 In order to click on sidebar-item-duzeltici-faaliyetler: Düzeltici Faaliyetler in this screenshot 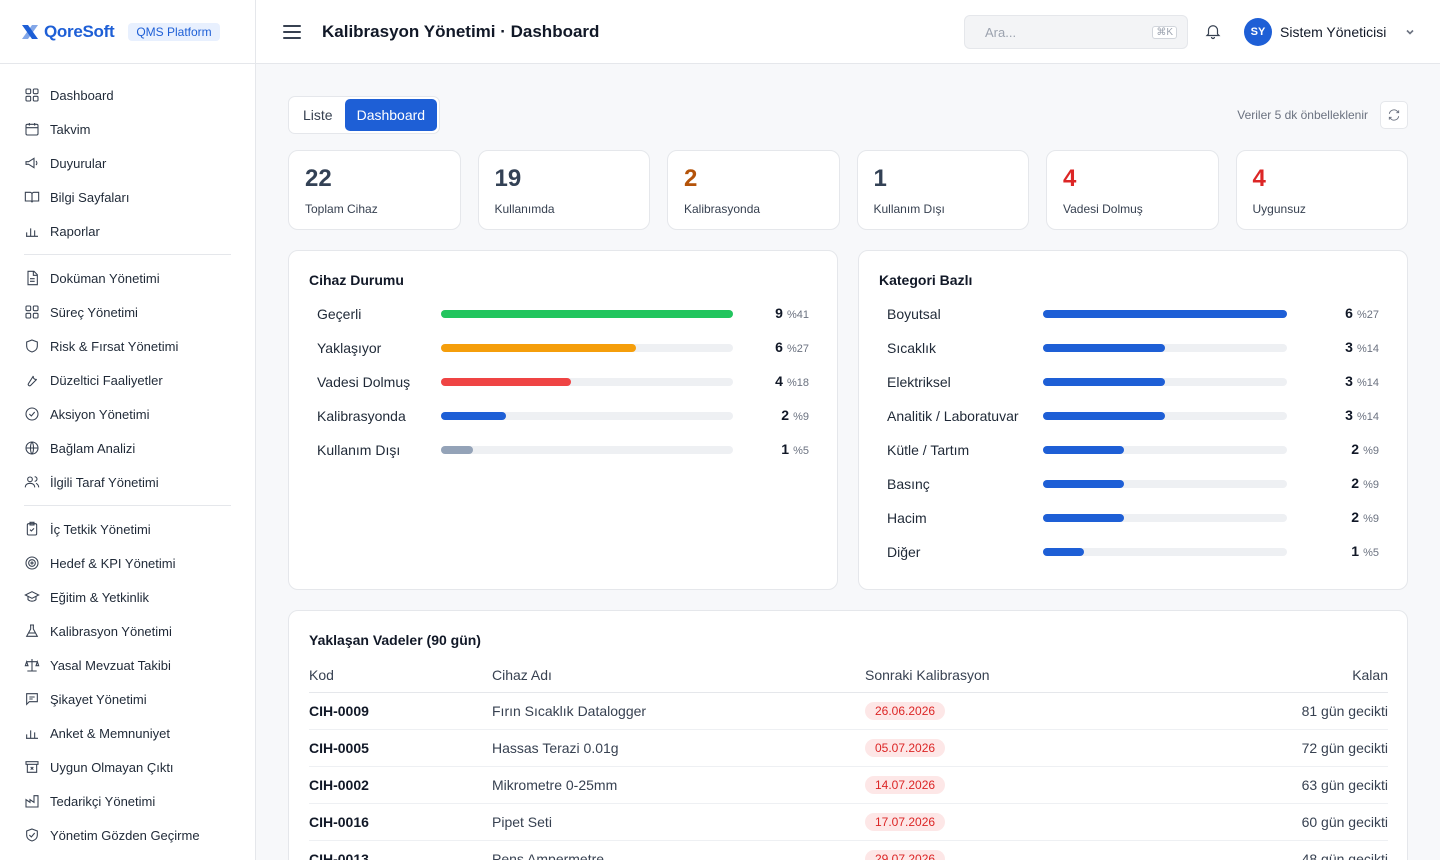, I will do `click(127, 380)`.